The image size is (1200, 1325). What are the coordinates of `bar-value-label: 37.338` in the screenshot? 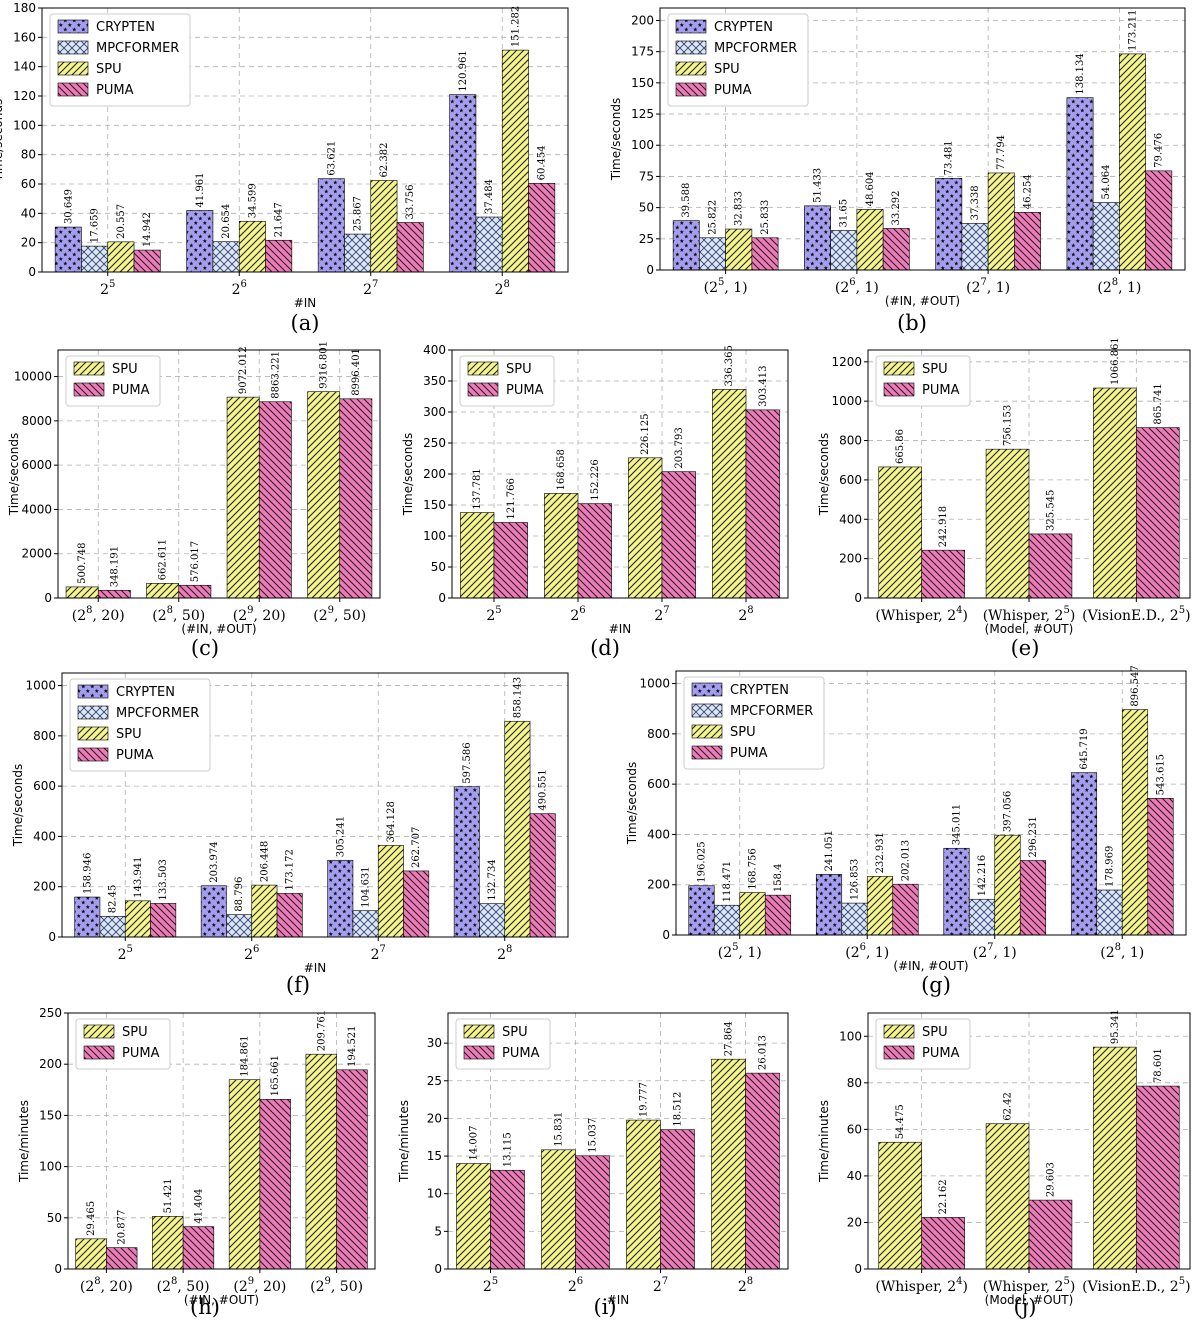 It's located at (975, 202).